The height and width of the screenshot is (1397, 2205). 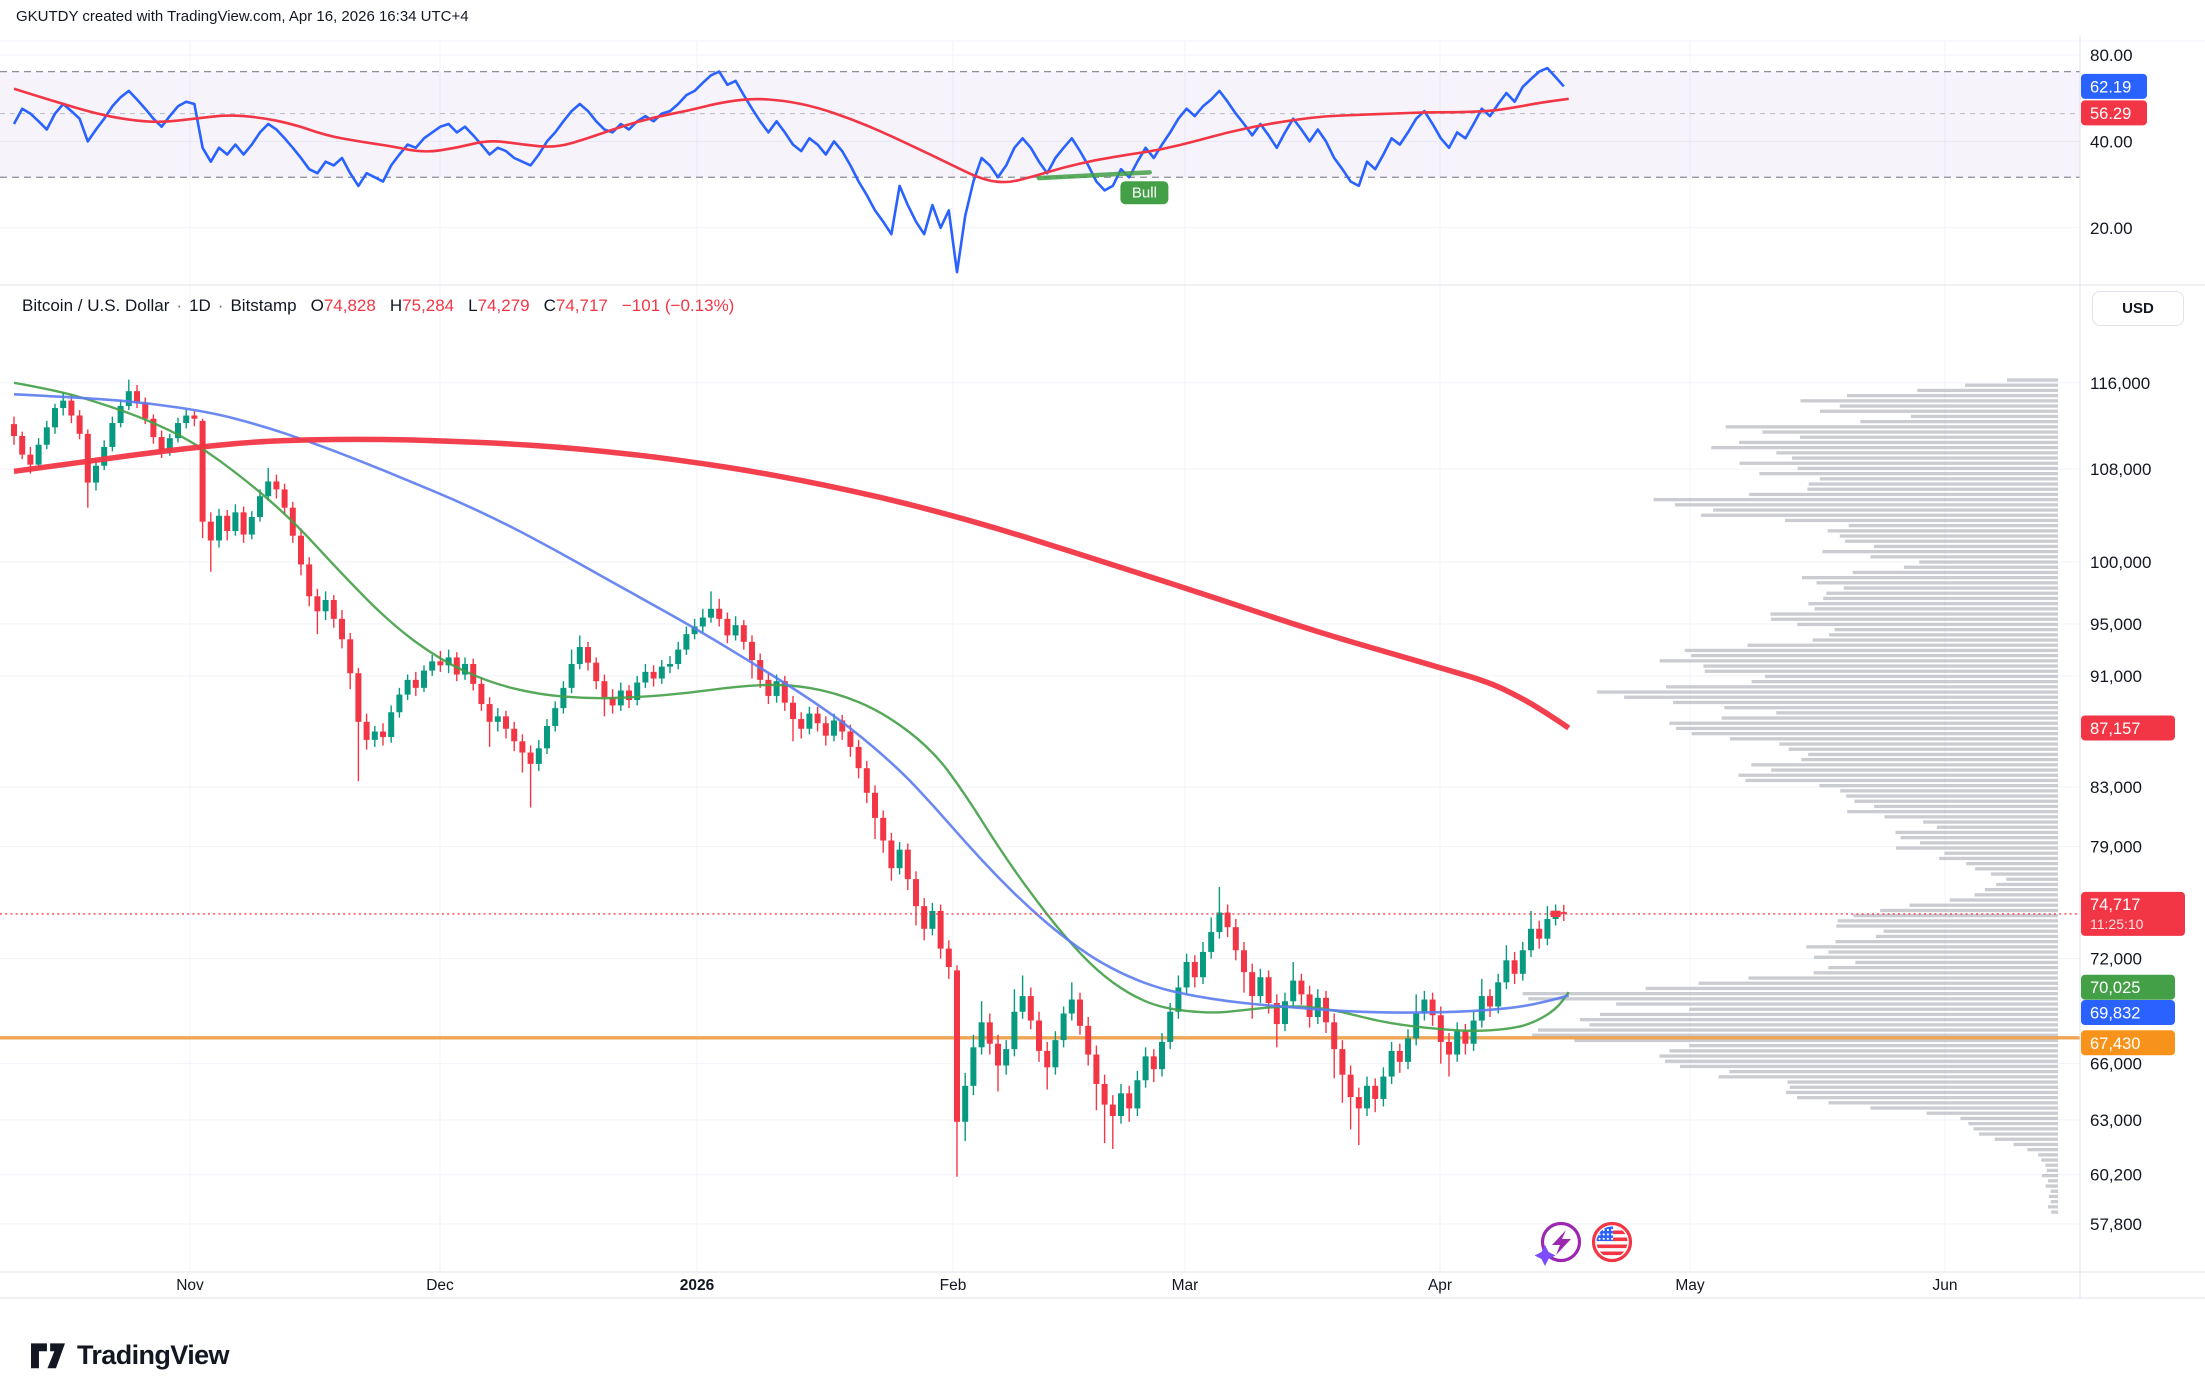 I want to click on svg-text: 74,717, so click(x=2115, y=905).